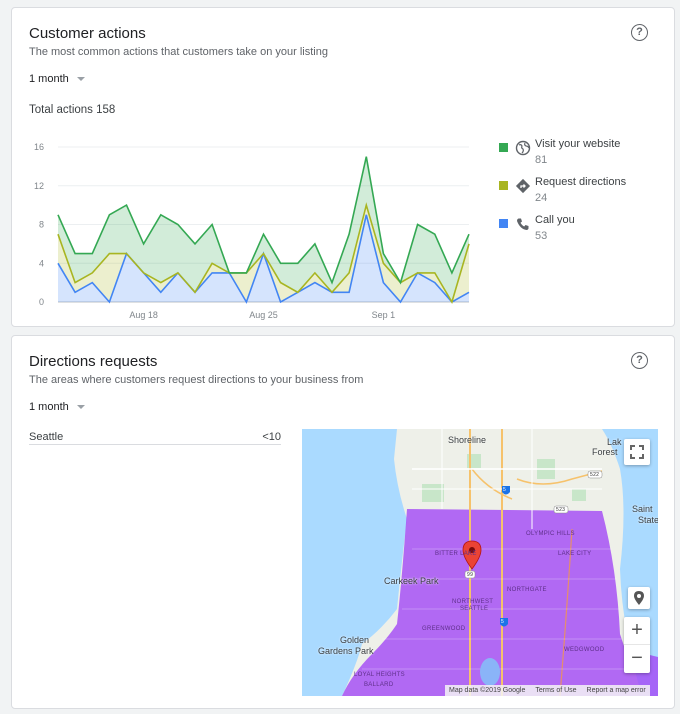 The width and height of the screenshot is (680, 714). I want to click on r522-shield-label: 522, so click(595, 475).